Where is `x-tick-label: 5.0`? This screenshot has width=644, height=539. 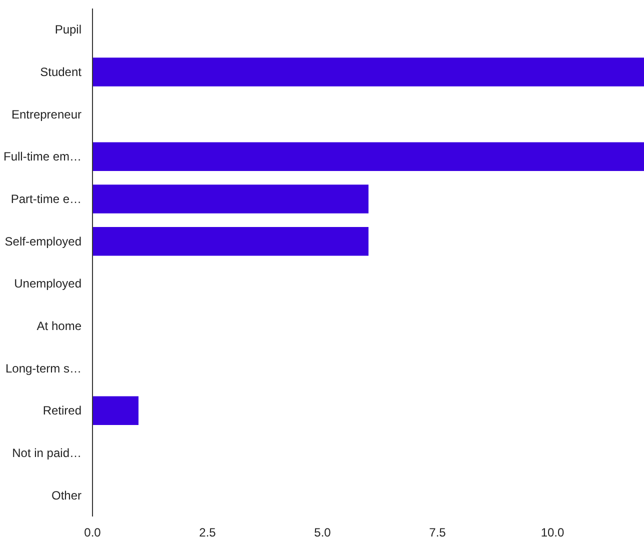 x-tick-label: 5.0 is located at coordinates (323, 532).